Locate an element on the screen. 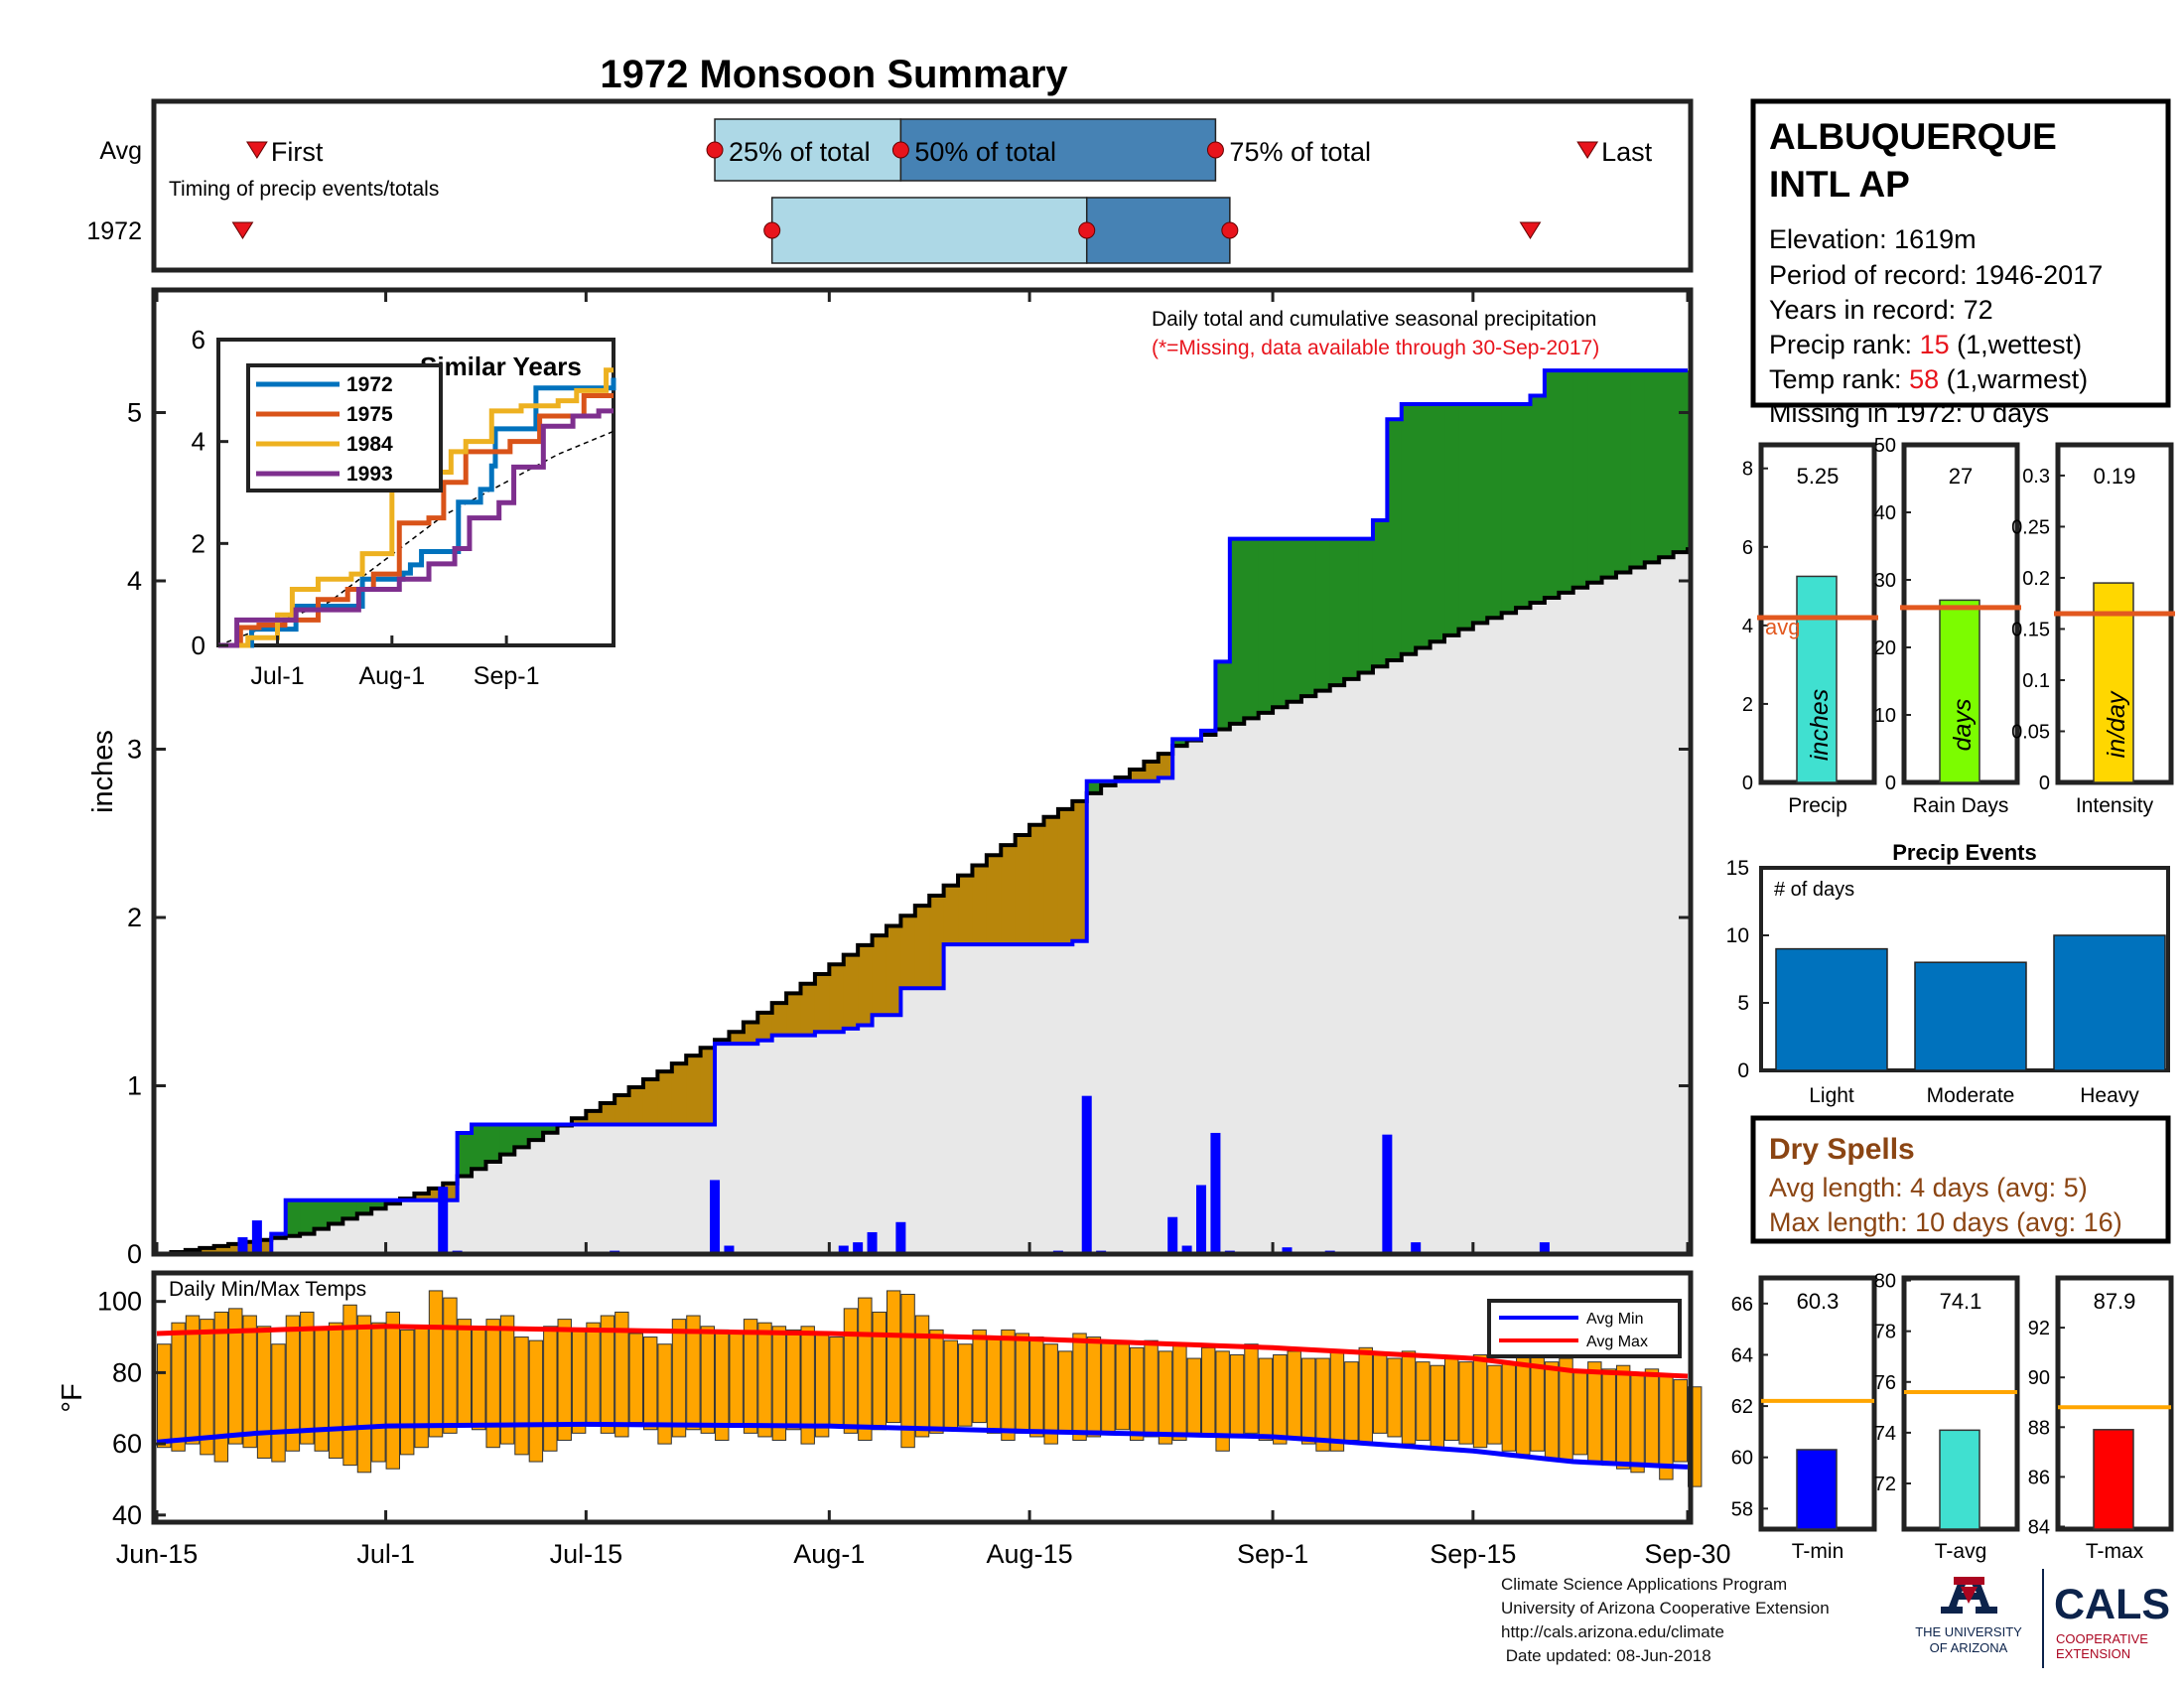 This screenshot has height=1688, width=2184. station-period: Period of record: 1946-2017 is located at coordinates (1936, 275).